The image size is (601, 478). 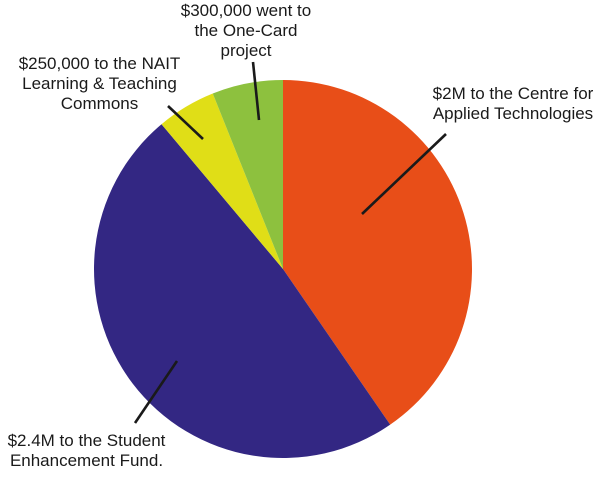 What do you see at coordinates (404, 174) in the screenshot?
I see `leader-line-applied-tech` at bounding box center [404, 174].